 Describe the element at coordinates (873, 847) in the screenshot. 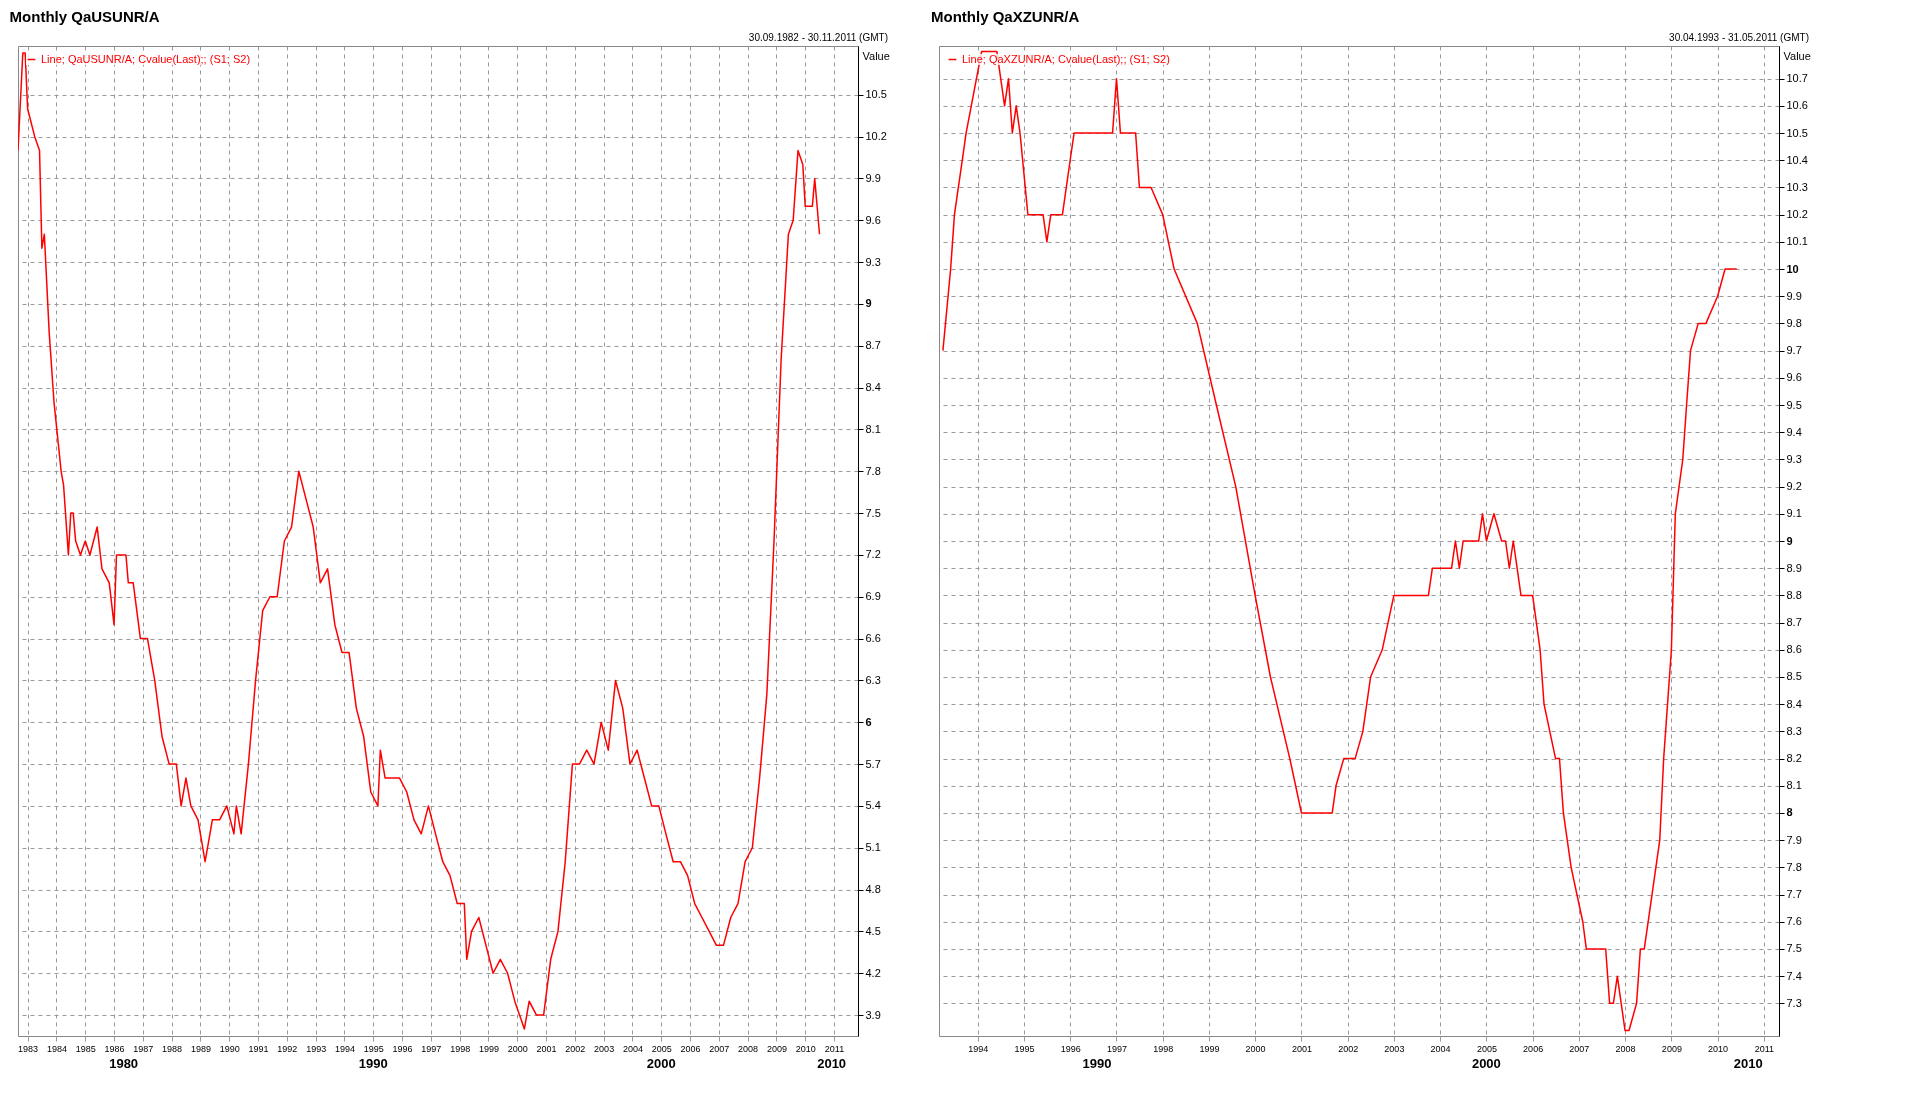

I see `y-tick-label: 5.1` at that location.